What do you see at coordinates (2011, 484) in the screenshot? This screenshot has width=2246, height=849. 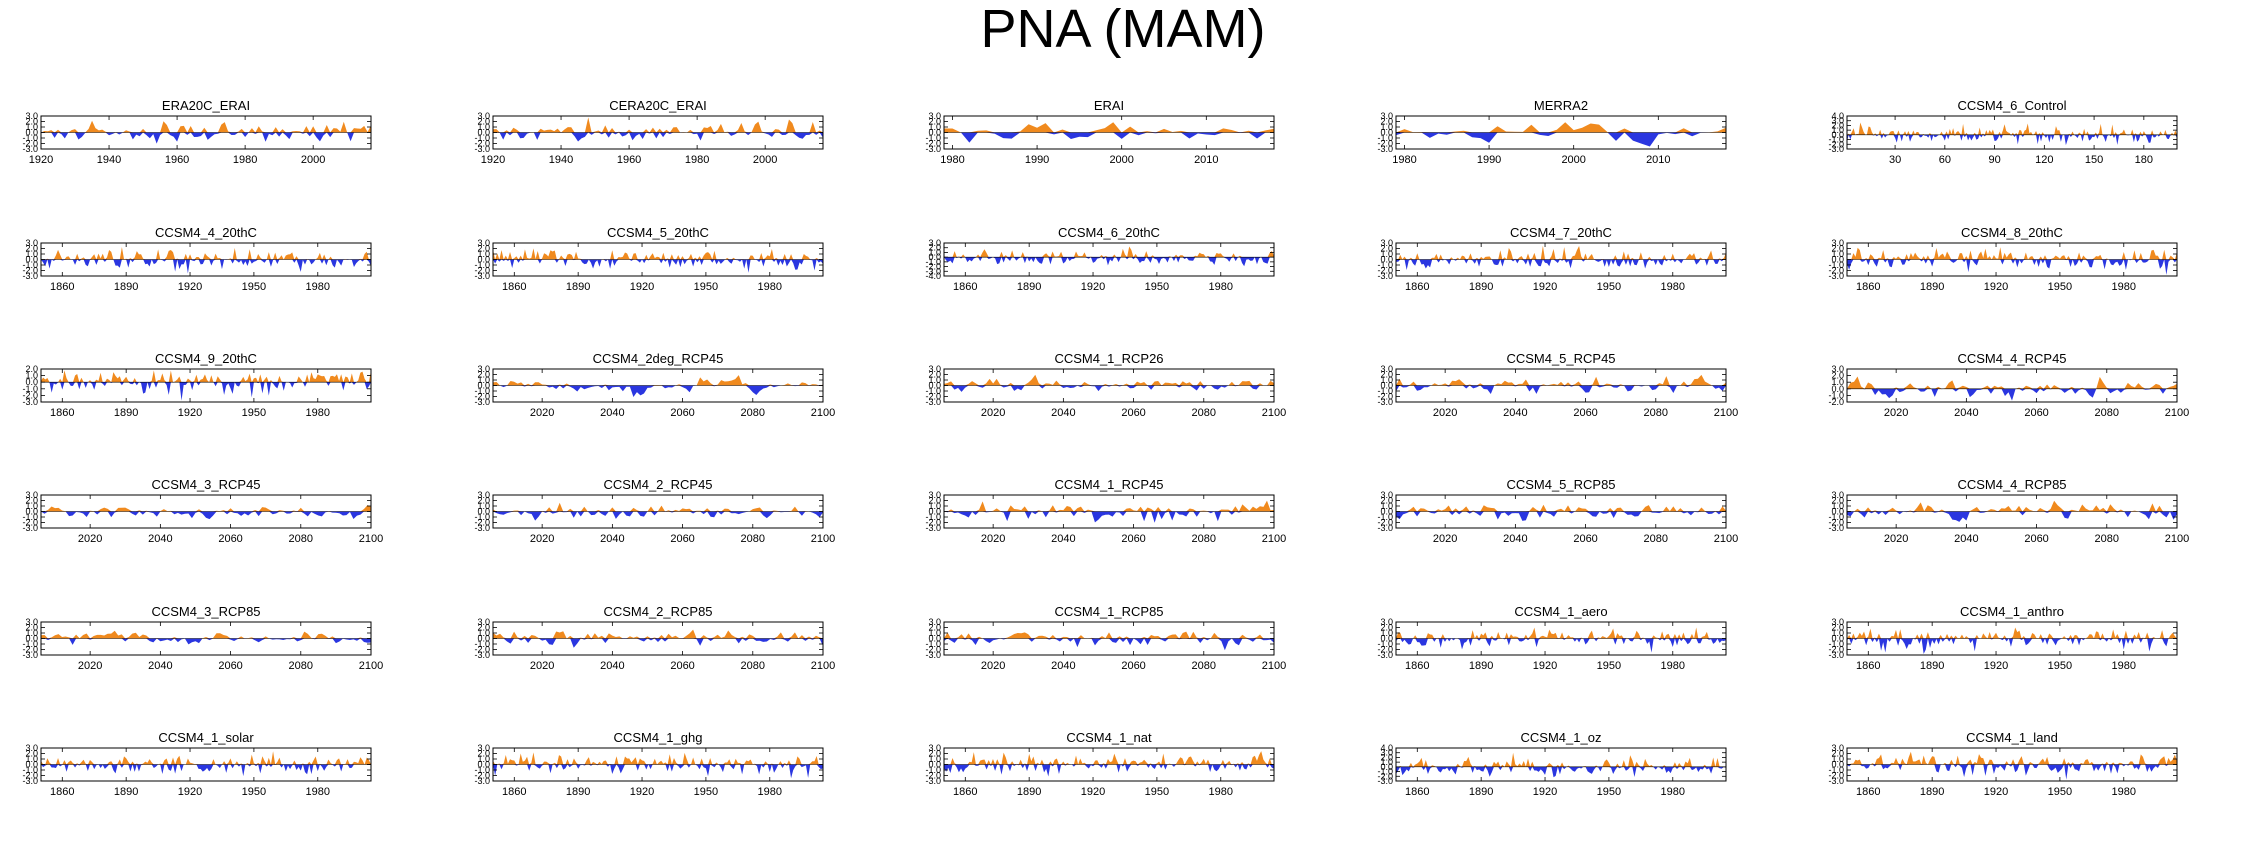 I see `panel-title: CCSM4_4_RCP85` at bounding box center [2011, 484].